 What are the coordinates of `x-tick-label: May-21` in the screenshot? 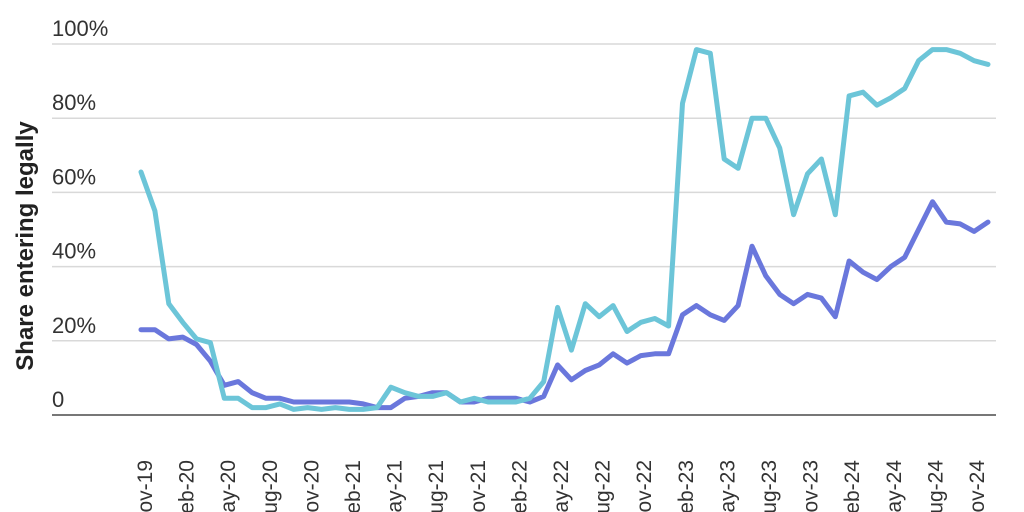 It's located at (395, 486).